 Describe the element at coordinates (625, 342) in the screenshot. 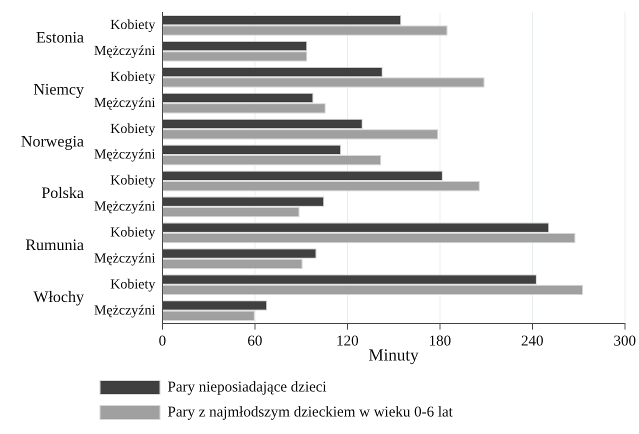

I see `x-tick-label: 300` at that location.